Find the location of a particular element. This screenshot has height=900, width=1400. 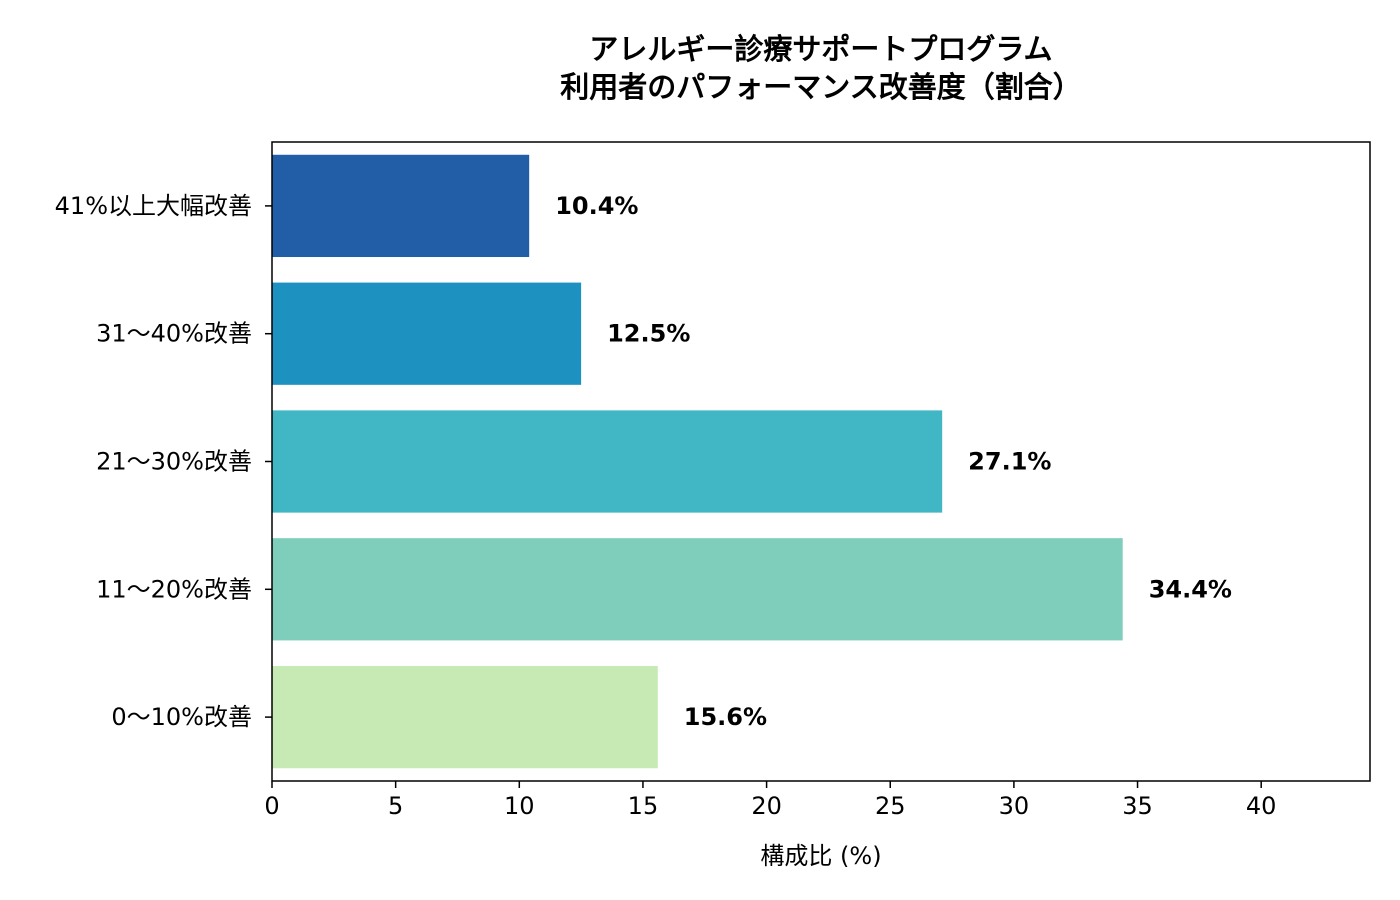

y-tick-label-1: 41%以上大幅改善 is located at coordinates (153, 206).